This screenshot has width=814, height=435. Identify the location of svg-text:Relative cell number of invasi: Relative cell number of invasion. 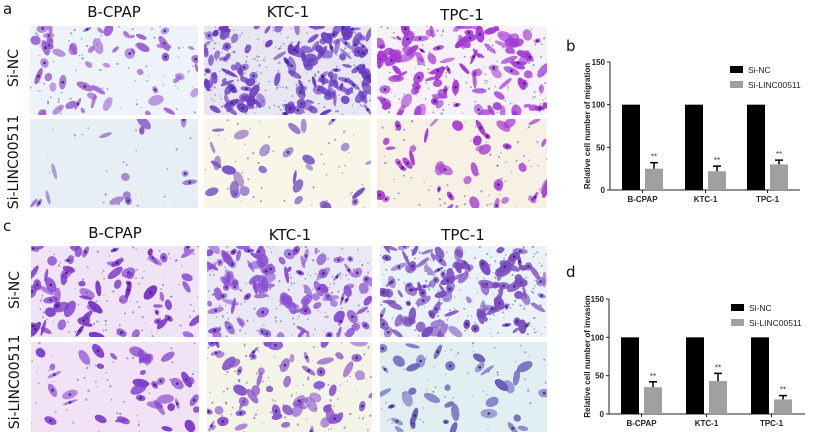
(587, 356).